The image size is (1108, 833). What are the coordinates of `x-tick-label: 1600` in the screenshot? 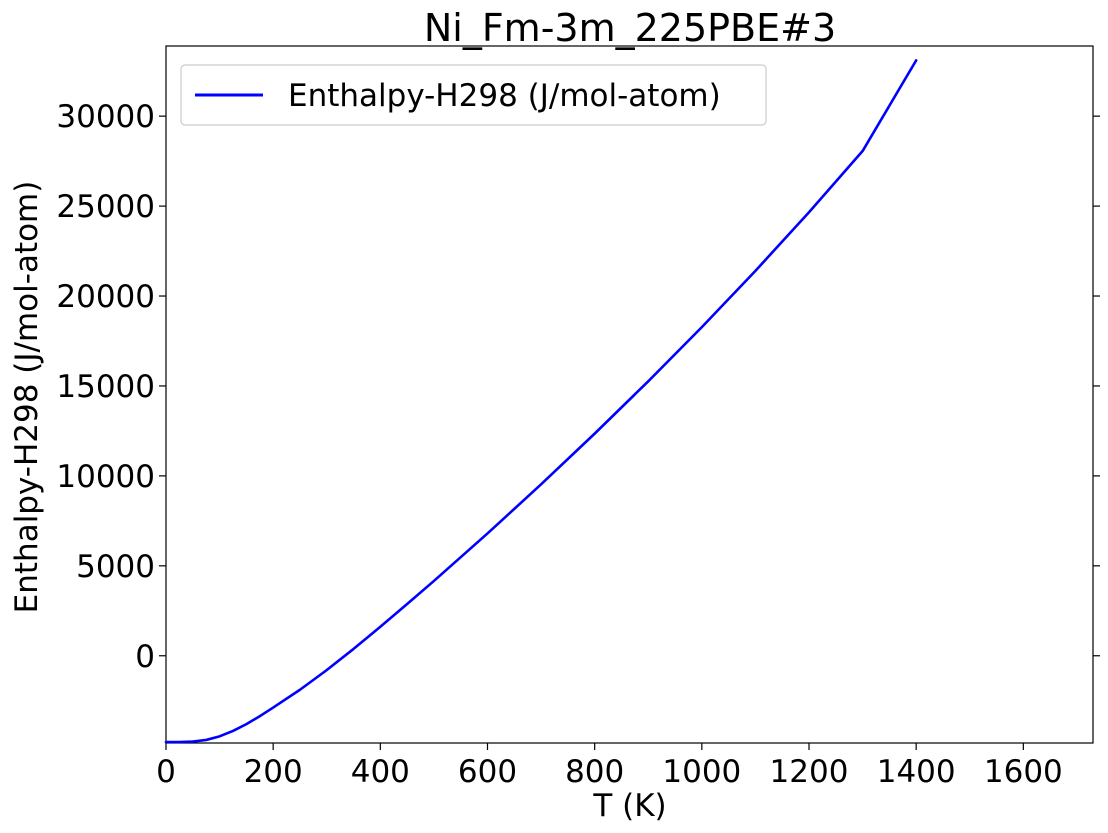 It's located at (1023, 772).